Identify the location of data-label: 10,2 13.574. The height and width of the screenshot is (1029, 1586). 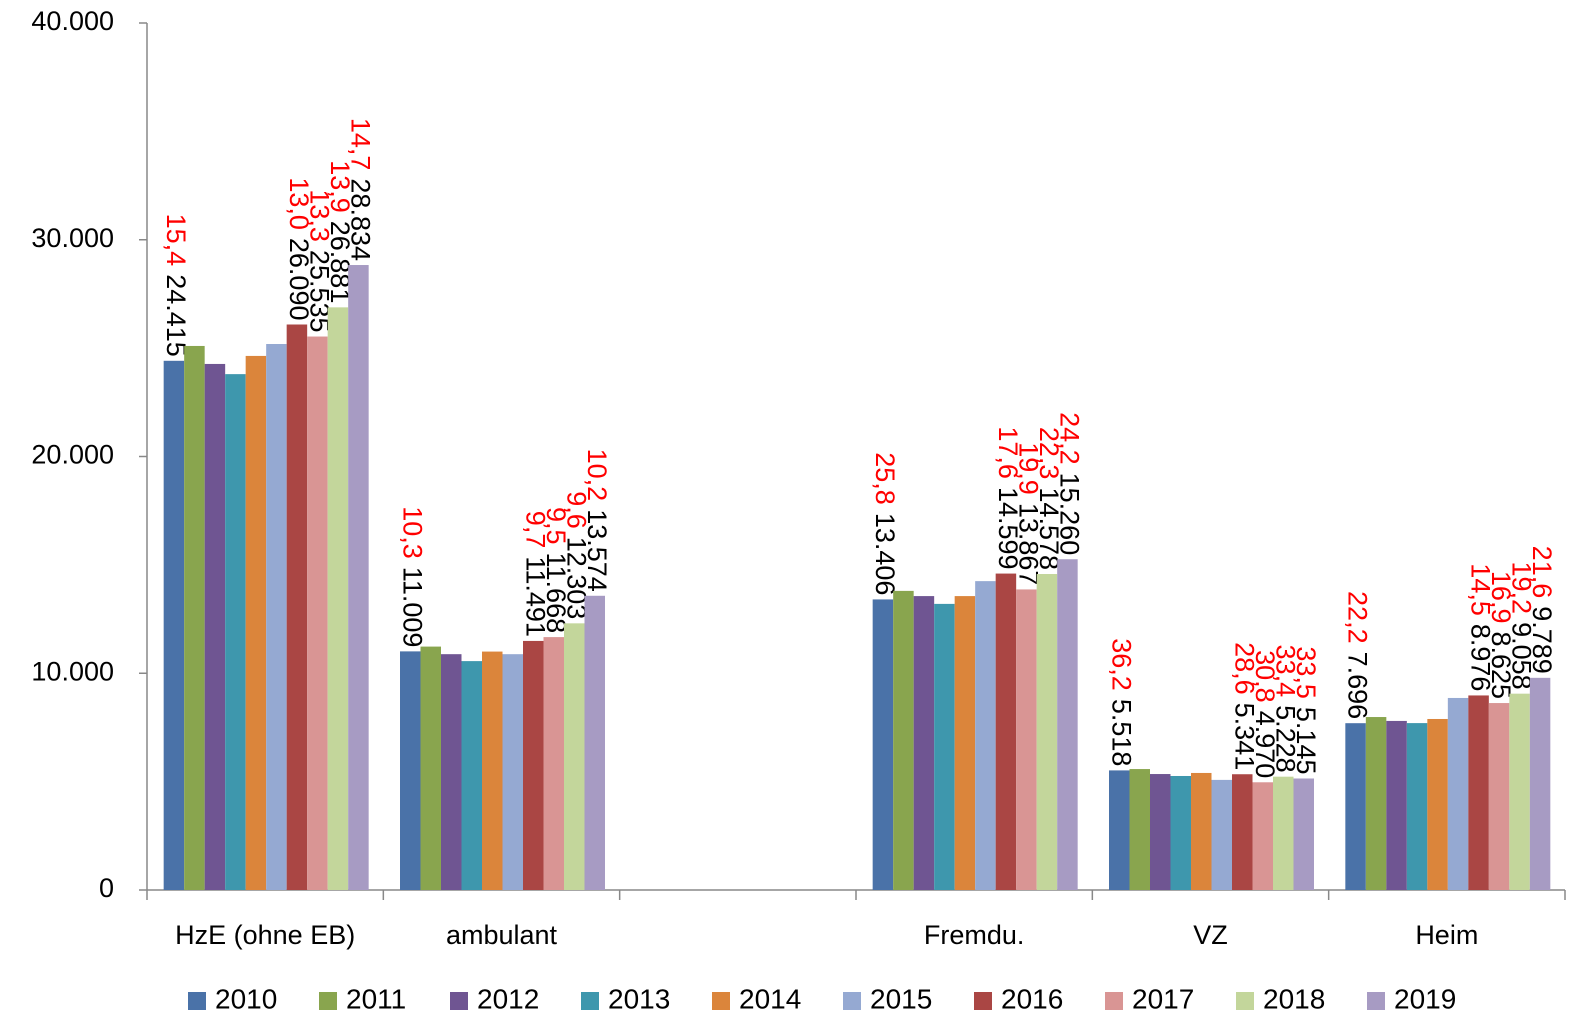
(597, 520).